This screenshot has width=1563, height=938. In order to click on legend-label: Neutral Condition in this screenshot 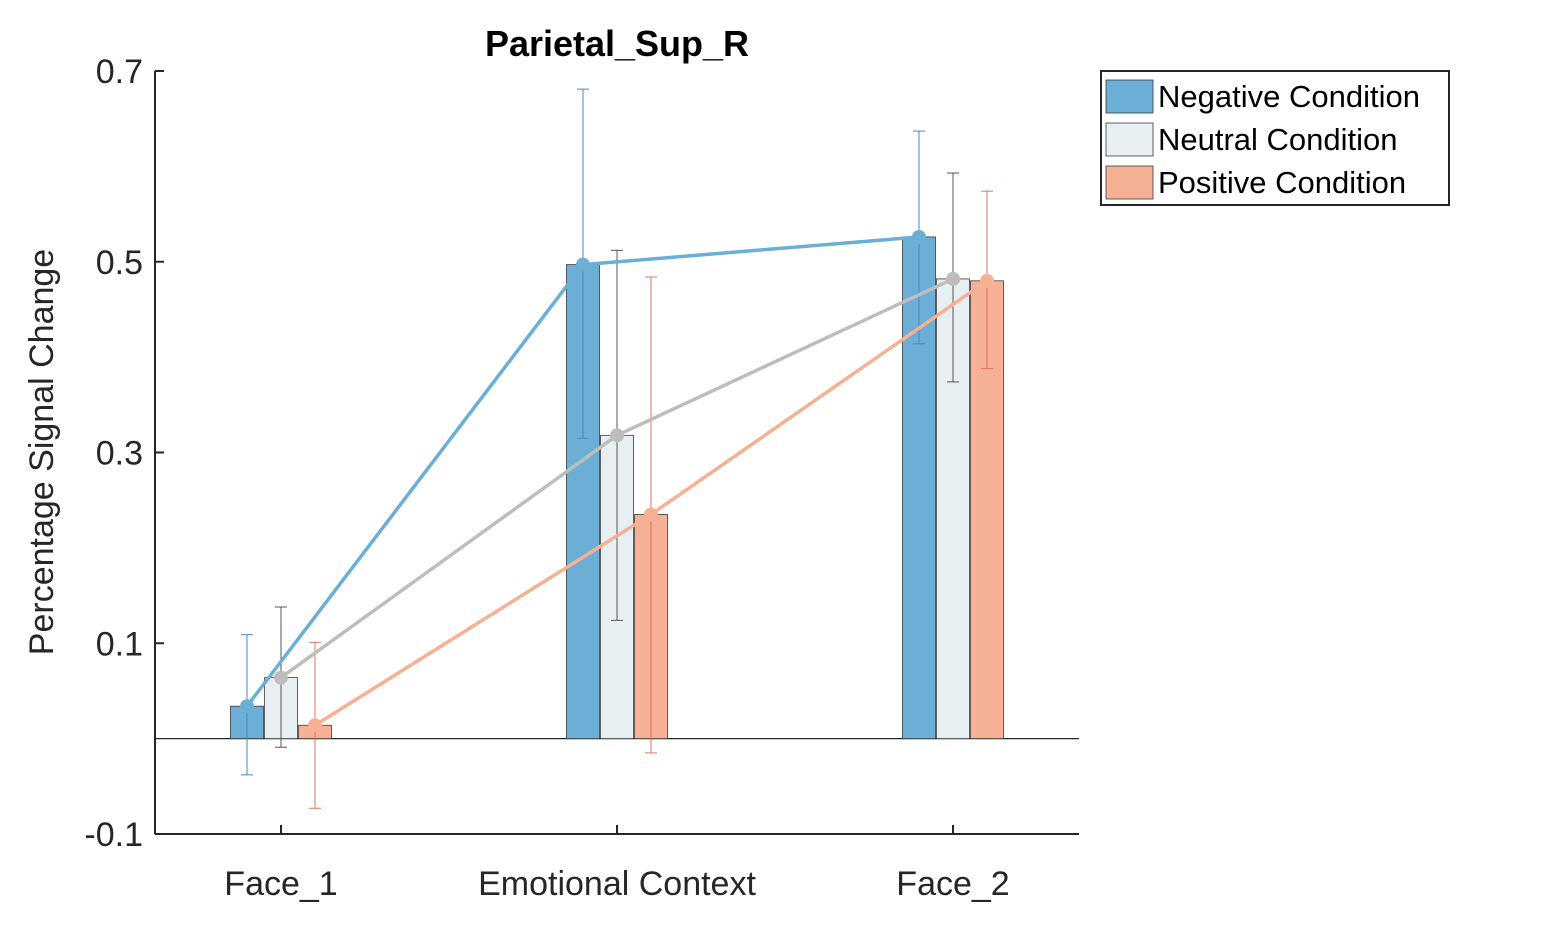, I will do `click(1278, 139)`.